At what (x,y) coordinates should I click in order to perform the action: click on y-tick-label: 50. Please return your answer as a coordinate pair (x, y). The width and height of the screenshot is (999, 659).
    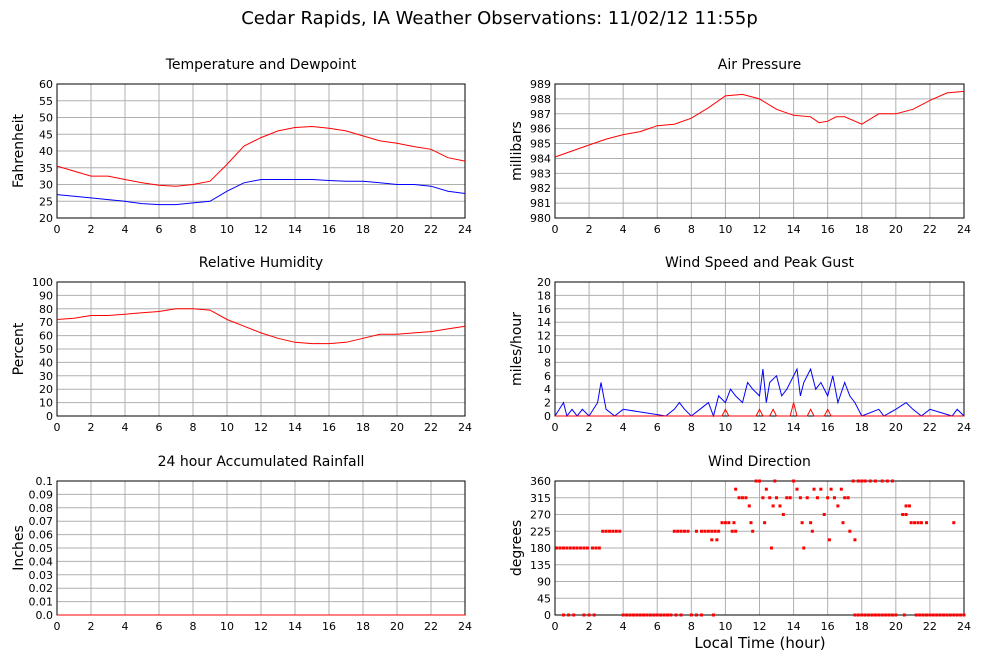
    Looking at the image, I should click on (46, 118).